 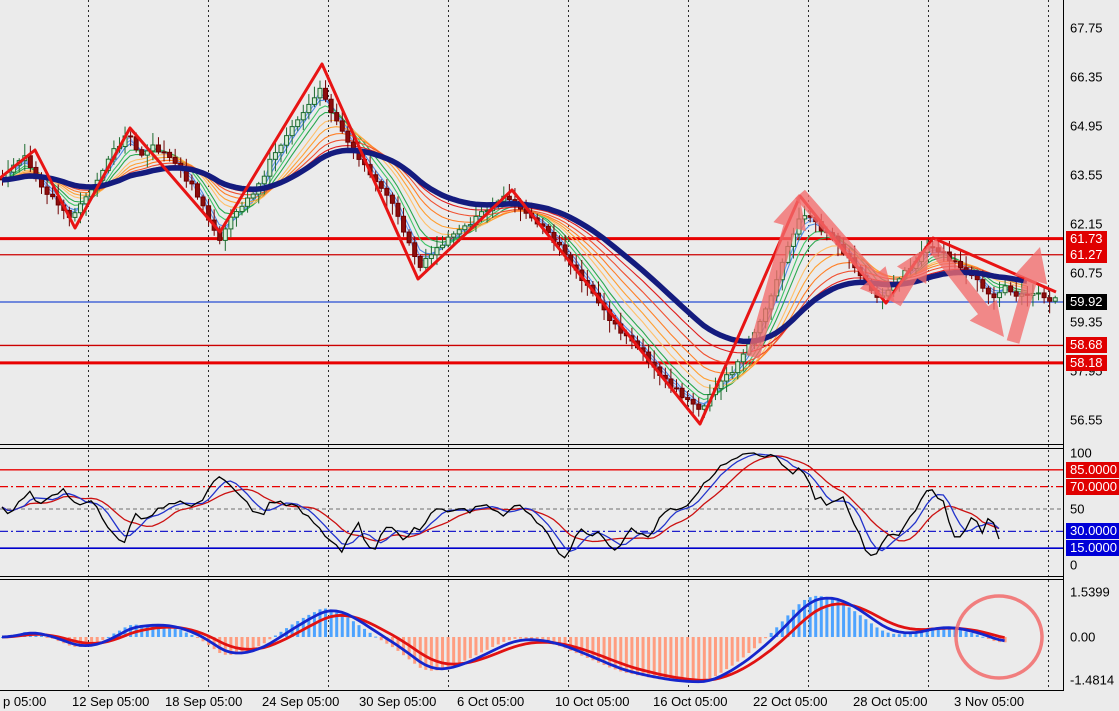 I want to click on time-axis-label: 12 Sep 05:00, so click(x=111, y=701).